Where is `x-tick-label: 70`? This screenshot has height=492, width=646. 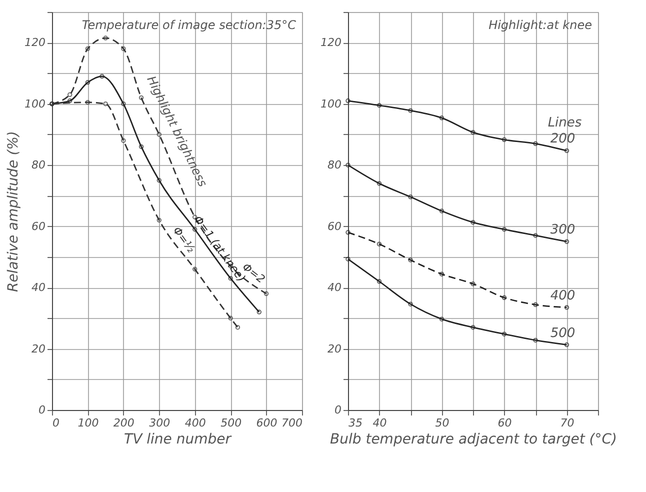
x-tick-label: 70 is located at coordinates (567, 423).